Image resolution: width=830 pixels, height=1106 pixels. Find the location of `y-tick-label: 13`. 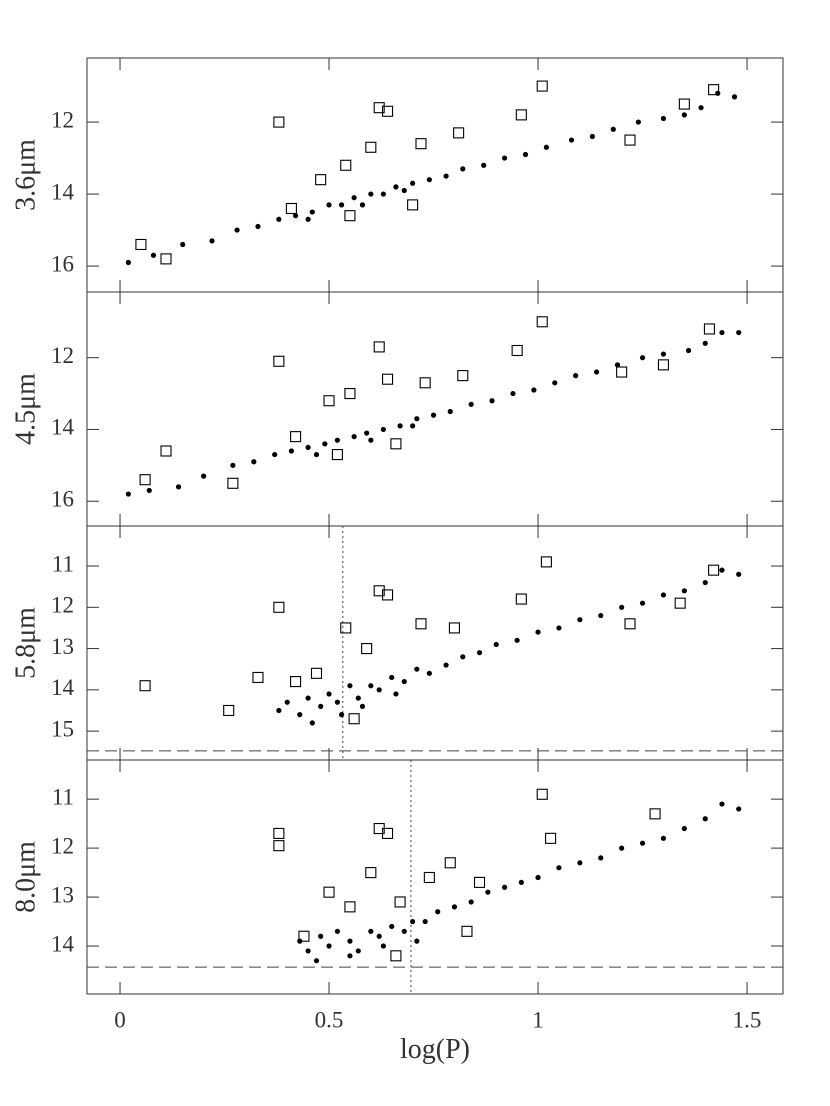

y-tick-label: 13 is located at coordinates (62, 646).